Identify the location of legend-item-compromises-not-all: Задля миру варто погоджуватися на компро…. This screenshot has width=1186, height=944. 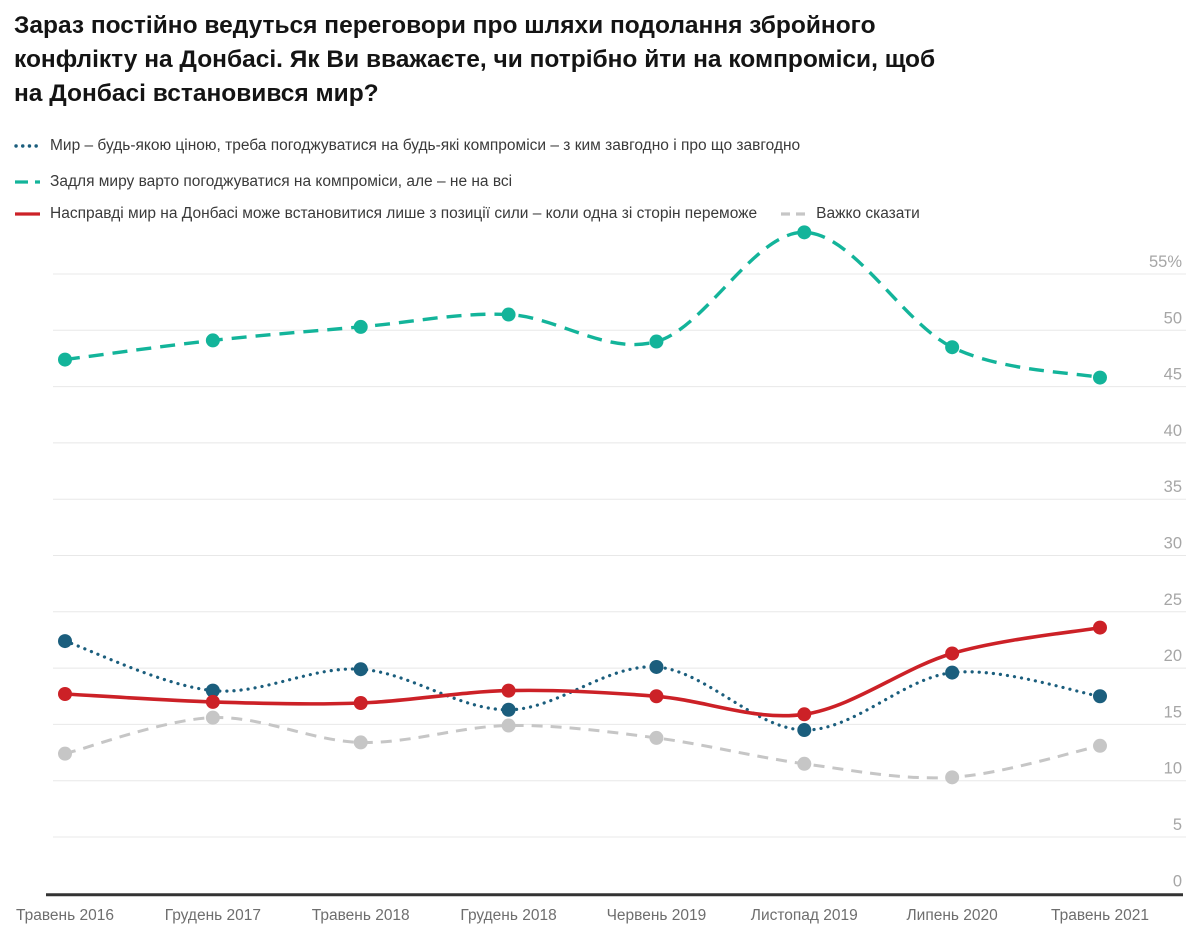
(263, 182).